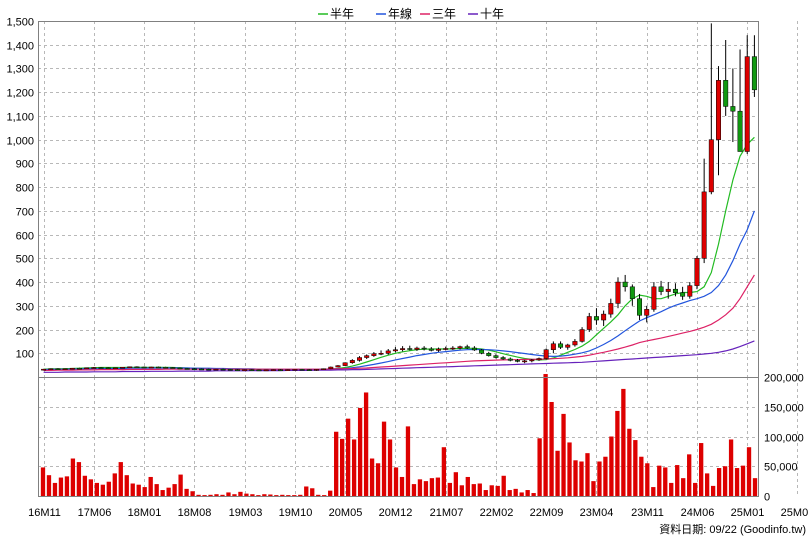 The width and height of the screenshot is (808, 545). I want to click on price-tick-label: 1,100, so click(20, 118).